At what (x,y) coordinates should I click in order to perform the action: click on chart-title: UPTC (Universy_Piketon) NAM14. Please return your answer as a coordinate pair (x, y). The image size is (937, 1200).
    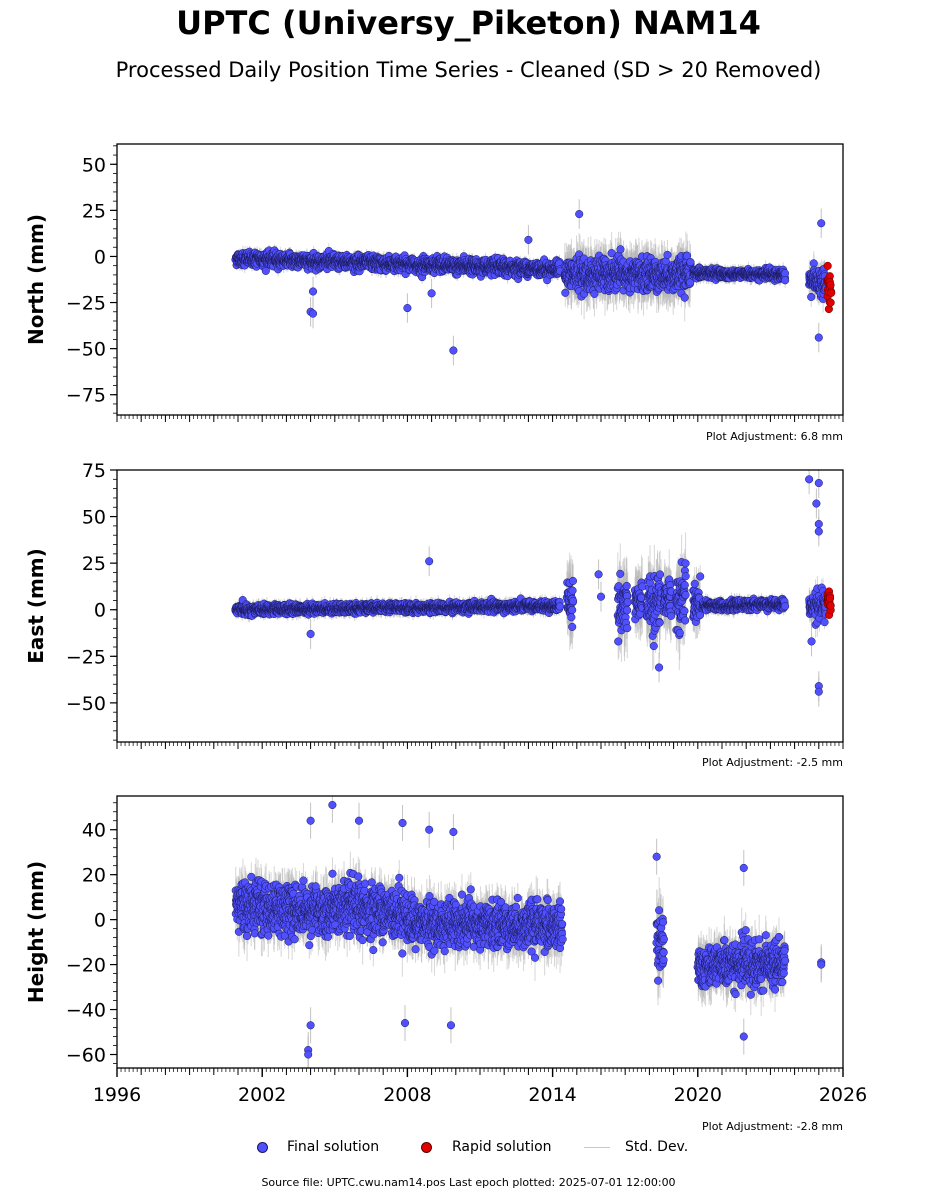
    Looking at the image, I should click on (468, 23).